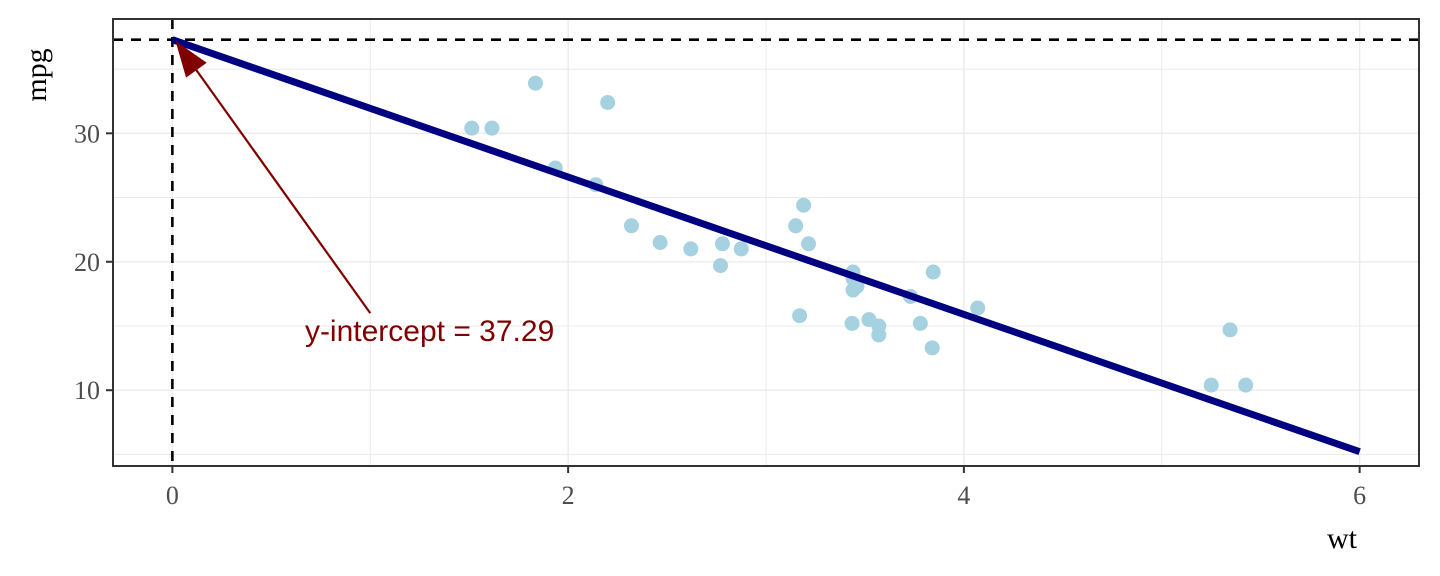 Image resolution: width=1440 pixels, height=576 pixels. I want to click on x-axis-ticks: 0 2 4 6, so click(766, 488).